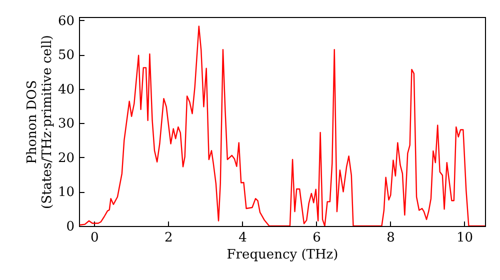 The width and height of the screenshot is (500, 280). What do you see at coordinates (70, 227) in the screenshot?
I see `y-tick-label: 0` at bounding box center [70, 227].